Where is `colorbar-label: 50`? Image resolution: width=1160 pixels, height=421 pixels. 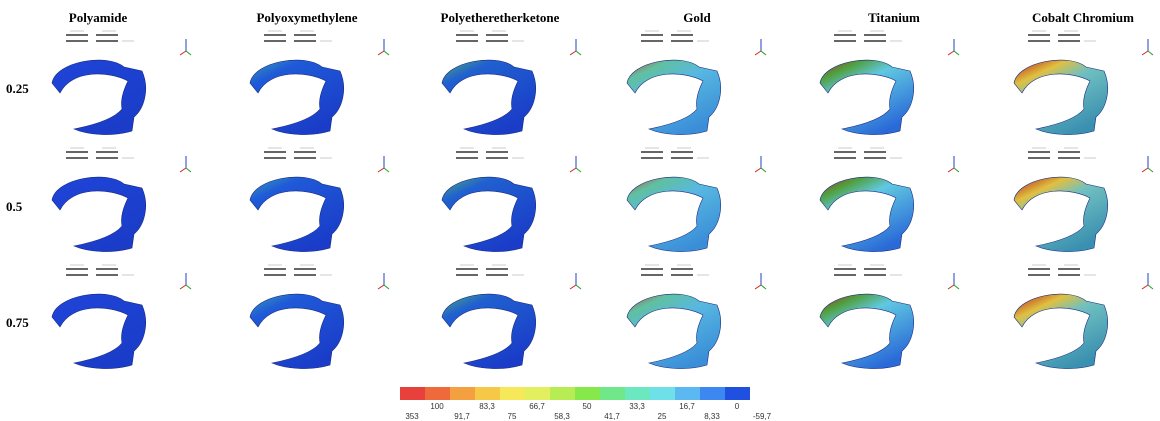
colorbar-label: 50 is located at coordinates (587, 406).